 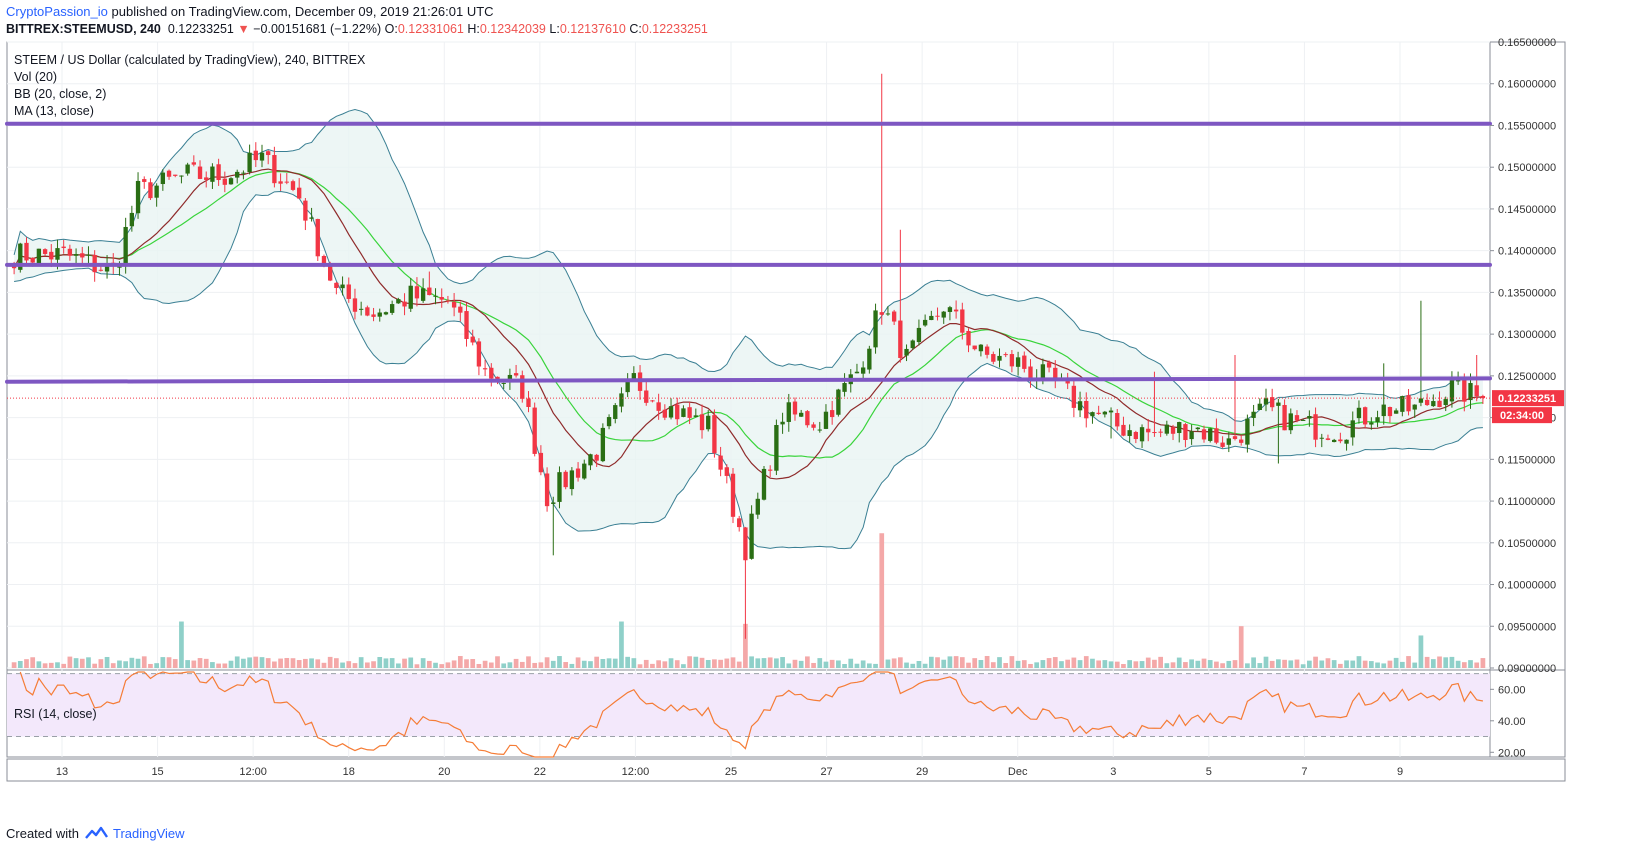 I want to click on legend-vol: Vol (20), so click(x=35, y=77).